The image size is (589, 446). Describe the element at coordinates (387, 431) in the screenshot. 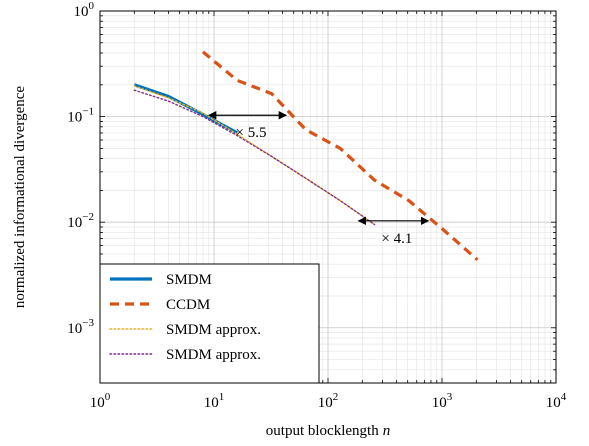

I see `x-axis-label-variable: n` at that location.